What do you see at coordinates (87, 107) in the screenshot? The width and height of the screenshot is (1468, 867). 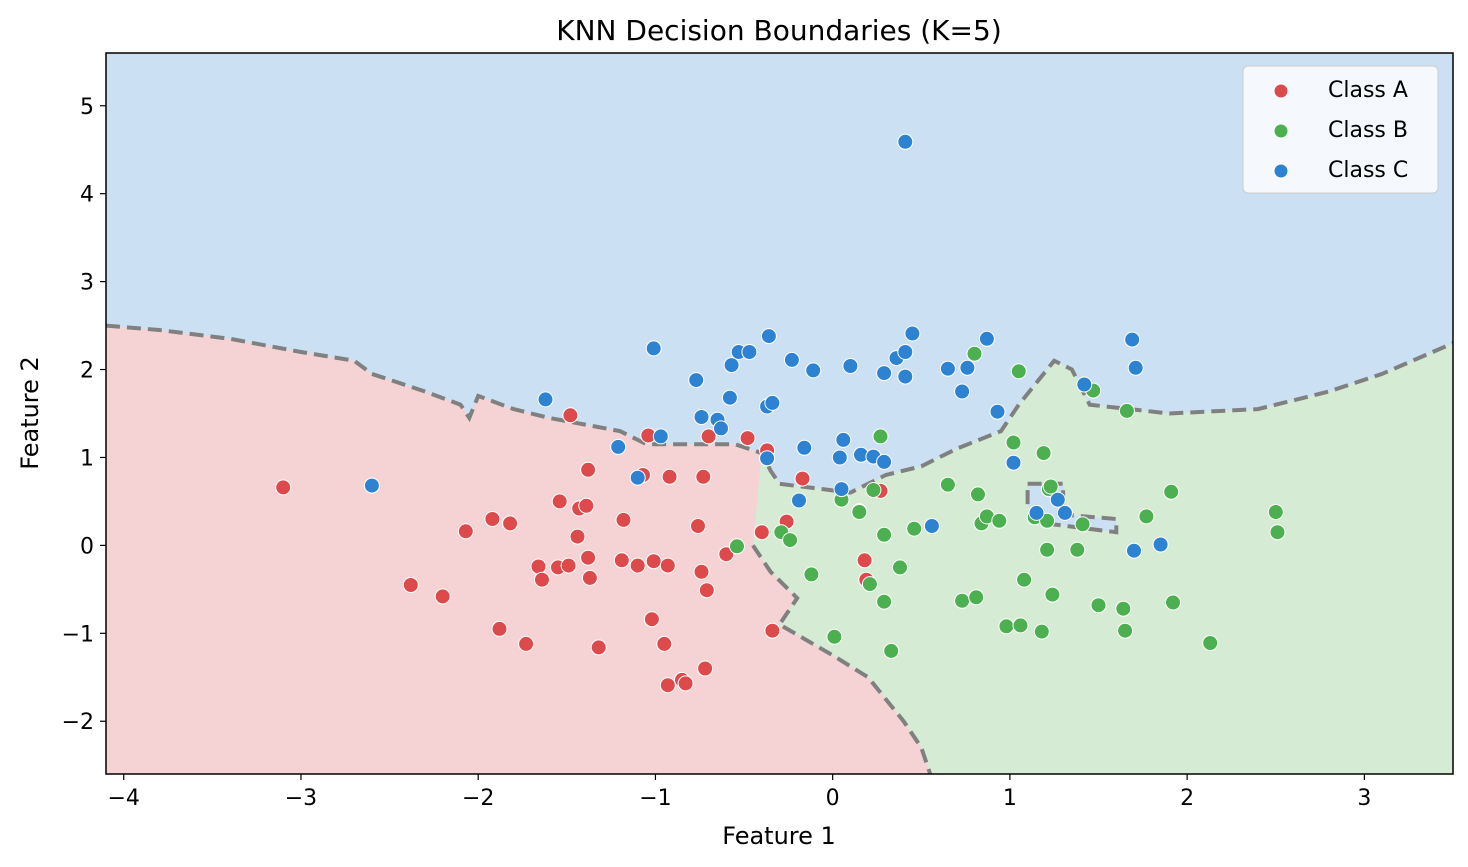 I see `y-tick-label: 5` at bounding box center [87, 107].